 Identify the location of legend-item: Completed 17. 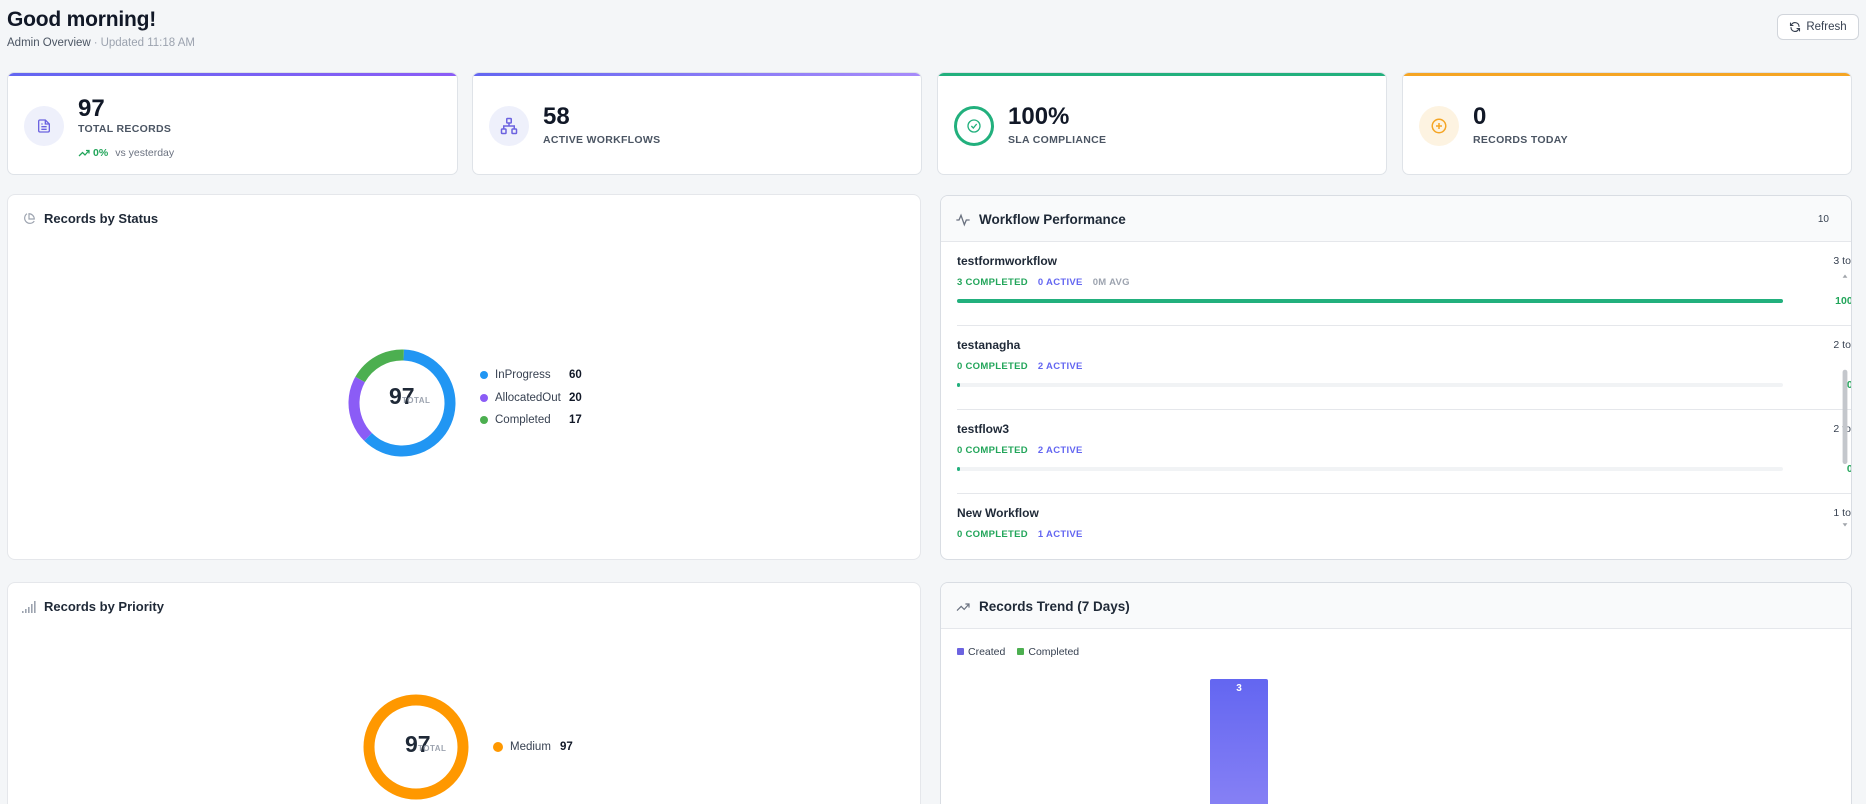
(531, 420).